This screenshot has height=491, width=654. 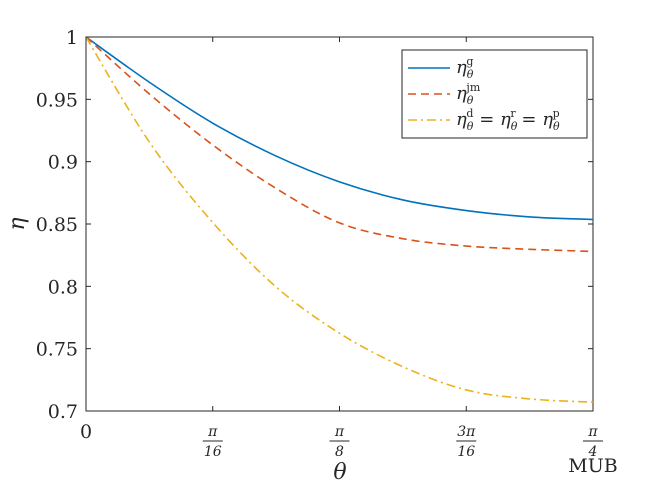 I want to click on legend-entry-1: ηθg, so click(x=465, y=68).